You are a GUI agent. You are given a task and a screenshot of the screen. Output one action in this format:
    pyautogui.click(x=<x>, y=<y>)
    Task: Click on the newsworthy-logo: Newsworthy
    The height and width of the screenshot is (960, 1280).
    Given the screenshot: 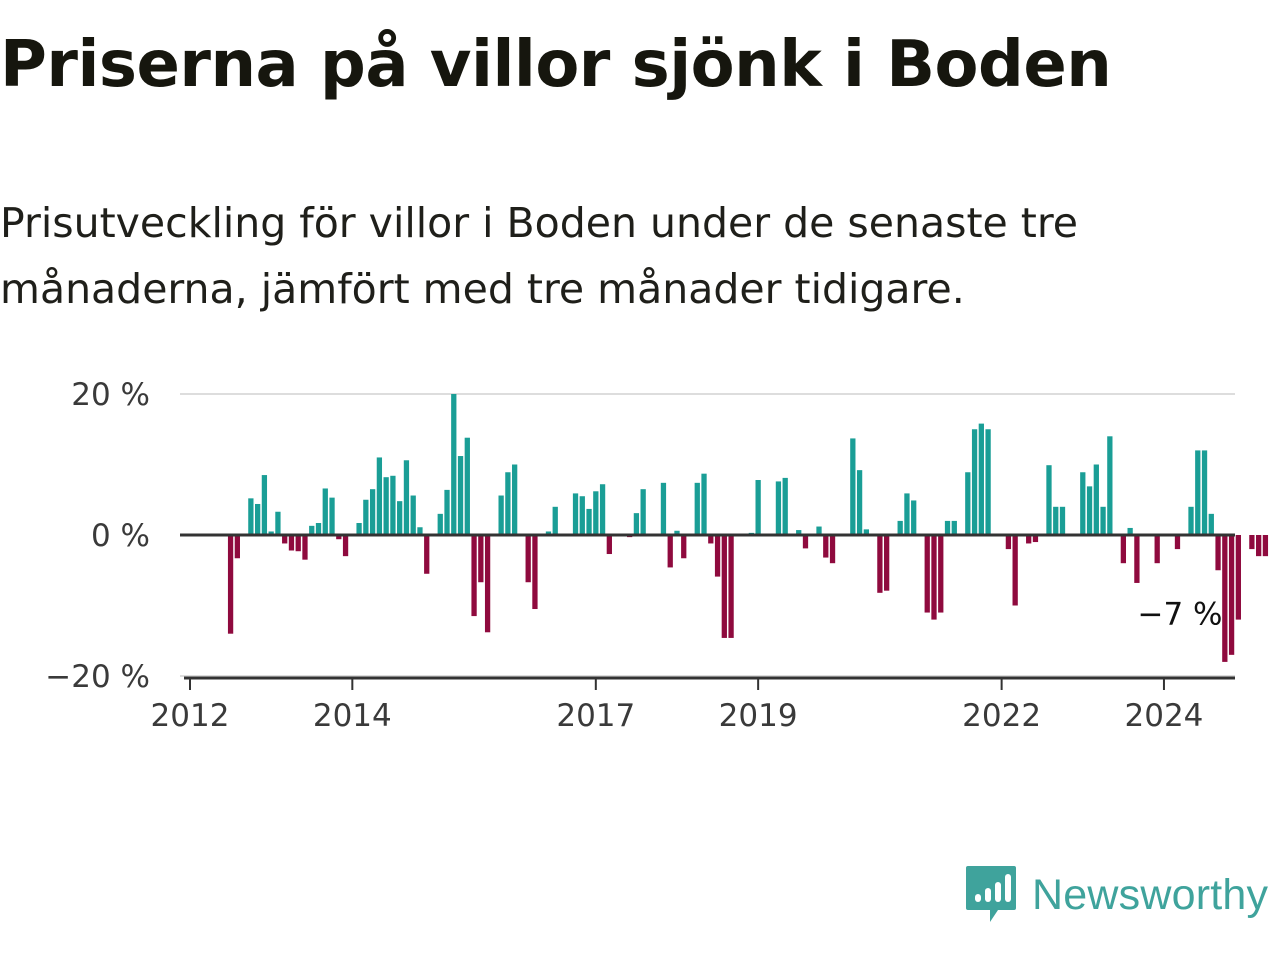 What is the action you would take?
    pyautogui.click(x=1116, y=895)
    